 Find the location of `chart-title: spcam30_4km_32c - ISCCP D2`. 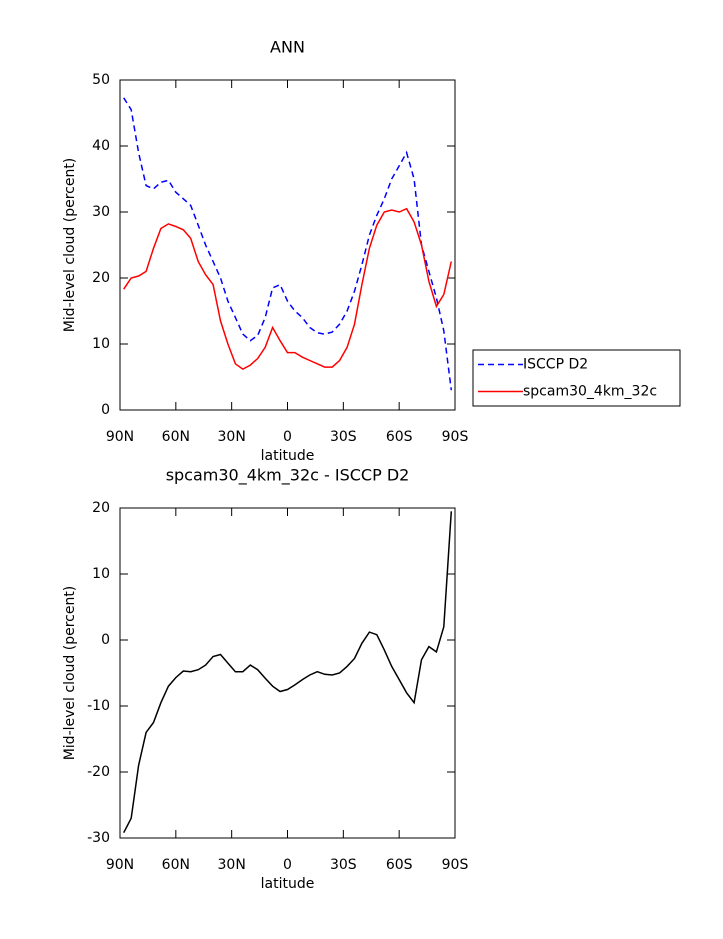

chart-title: spcam30_4km_32c - ISCCP D2 is located at coordinates (288, 476).